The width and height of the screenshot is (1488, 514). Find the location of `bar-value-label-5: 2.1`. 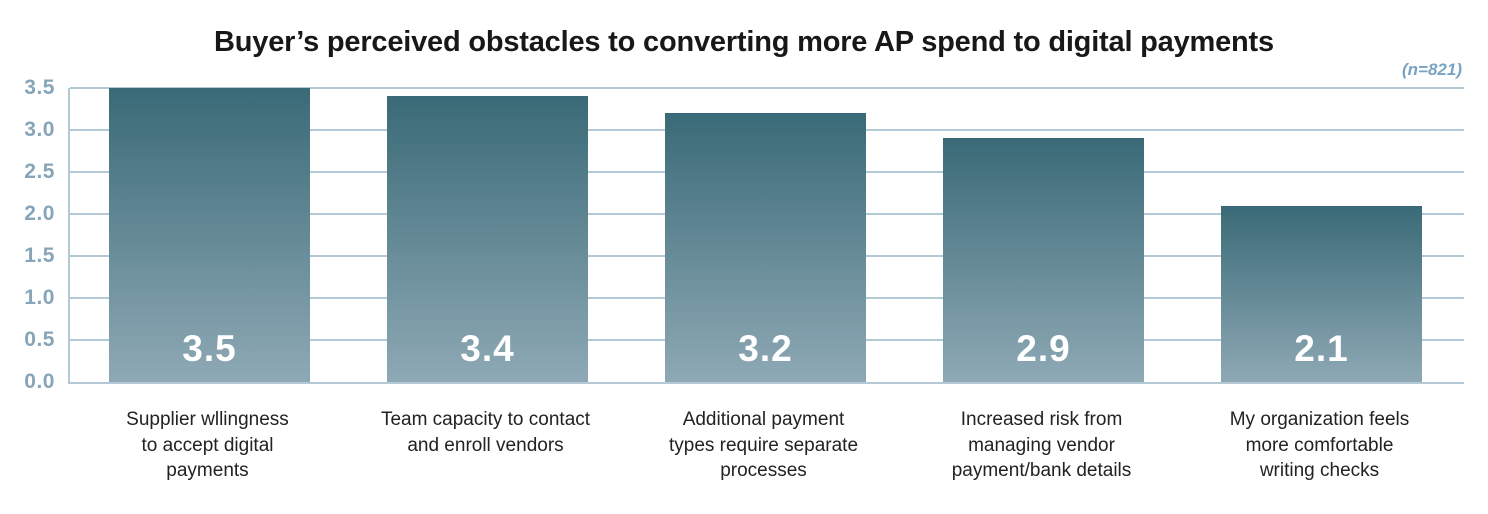

bar-value-label-5: 2.1 is located at coordinates (1321, 348).